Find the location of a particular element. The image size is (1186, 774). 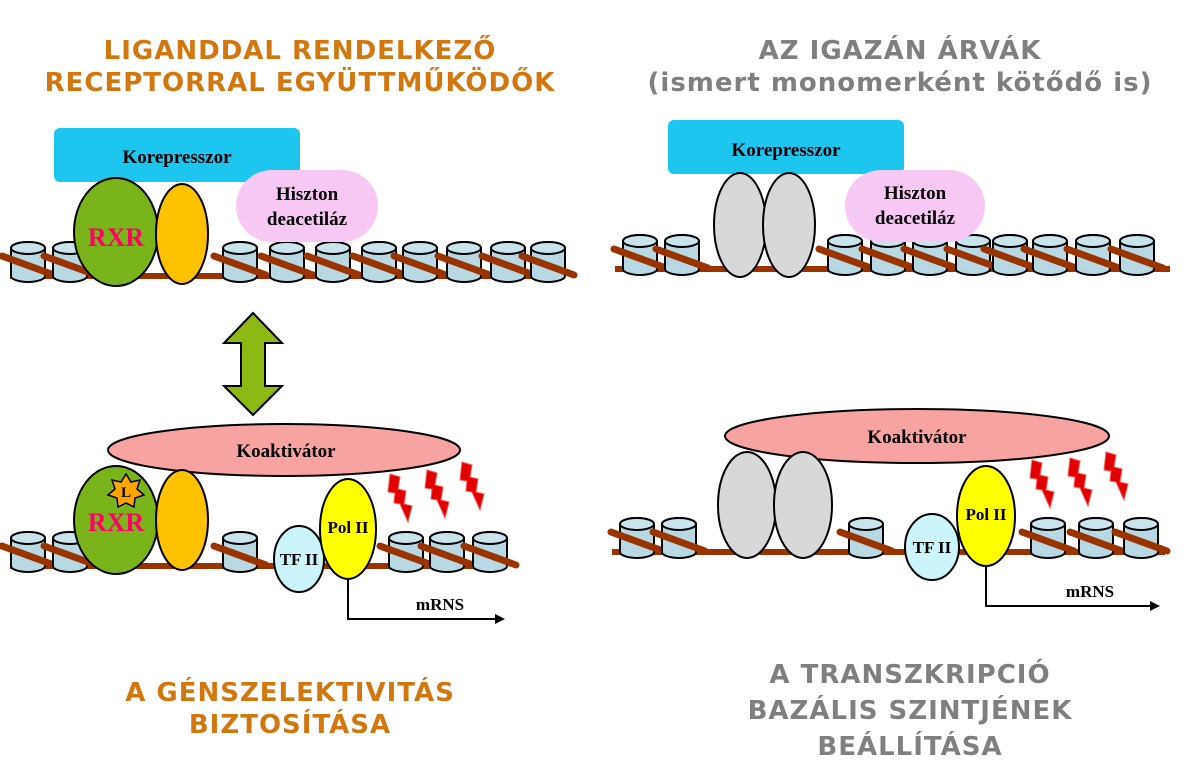

nucleosome-group is located at coordinates (889, 538).